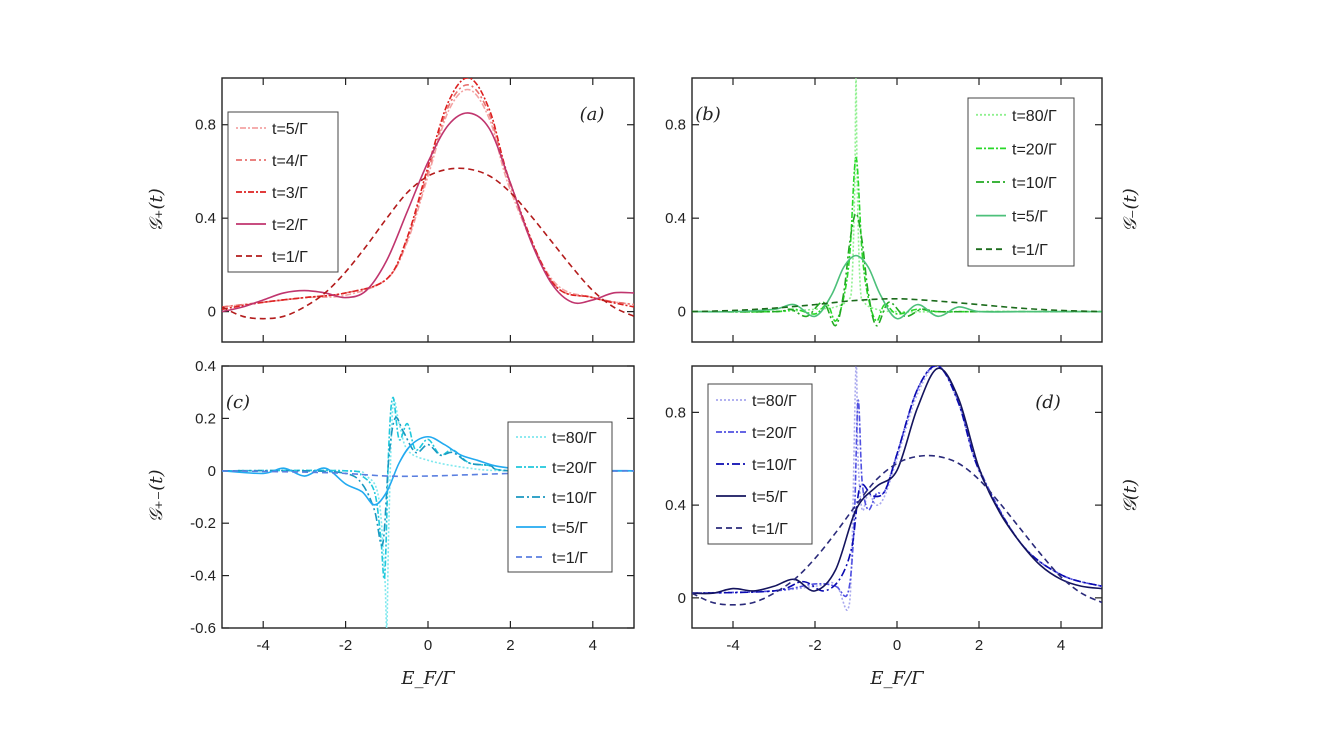 This screenshot has width=1334, height=750. What do you see at coordinates (1130, 210) in the screenshot?
I see `y-axis-title-b: 𝒢₋(t)` at bounding box center [1130, 210].